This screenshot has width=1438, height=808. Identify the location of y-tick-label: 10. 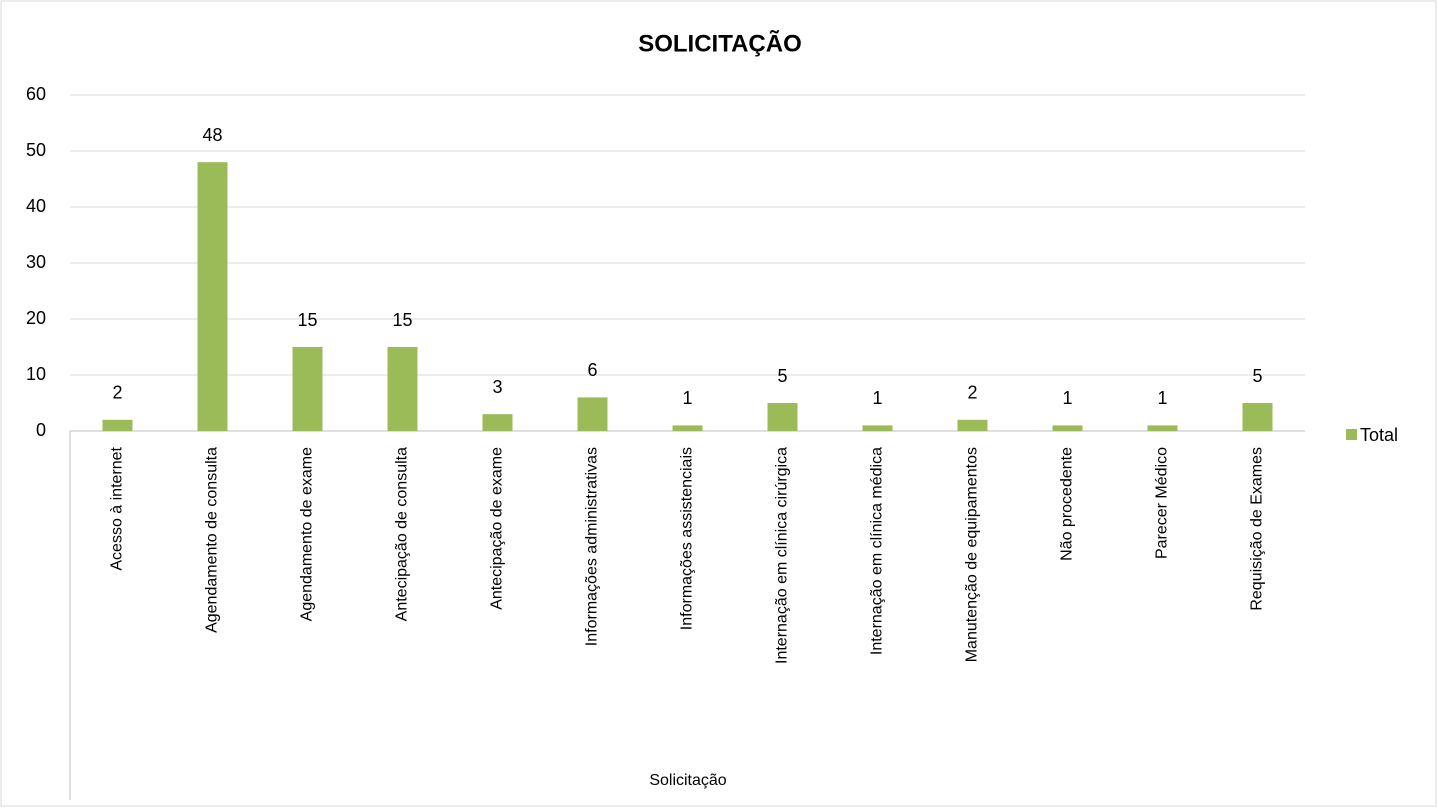
(36, 374).